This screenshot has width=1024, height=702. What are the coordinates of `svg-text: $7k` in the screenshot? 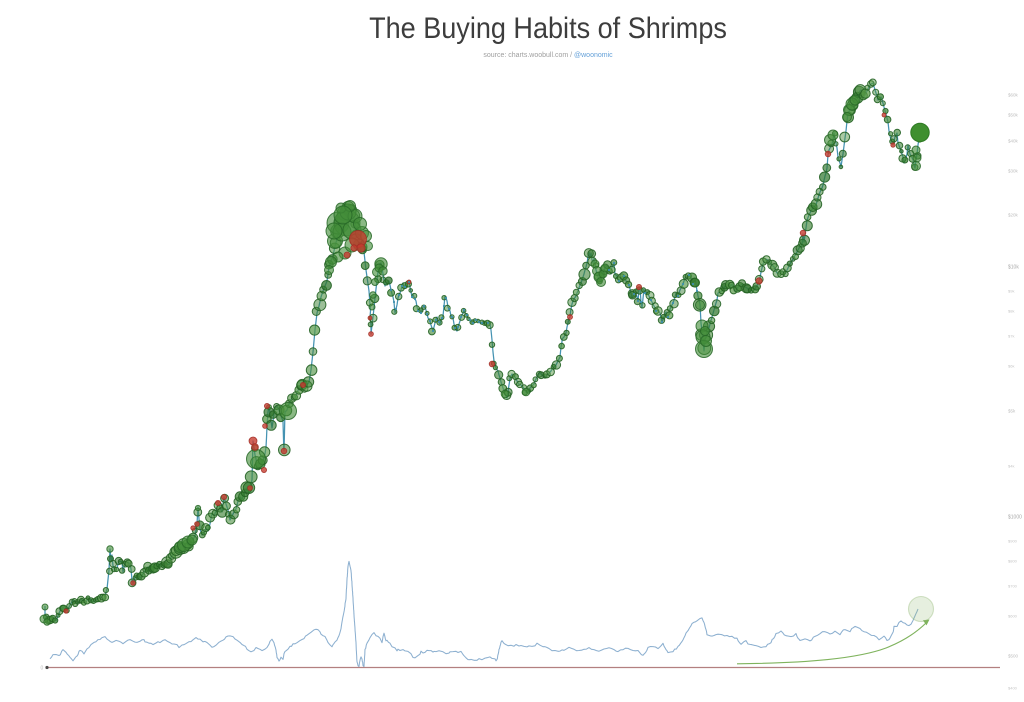 It's located at (1011, 336).